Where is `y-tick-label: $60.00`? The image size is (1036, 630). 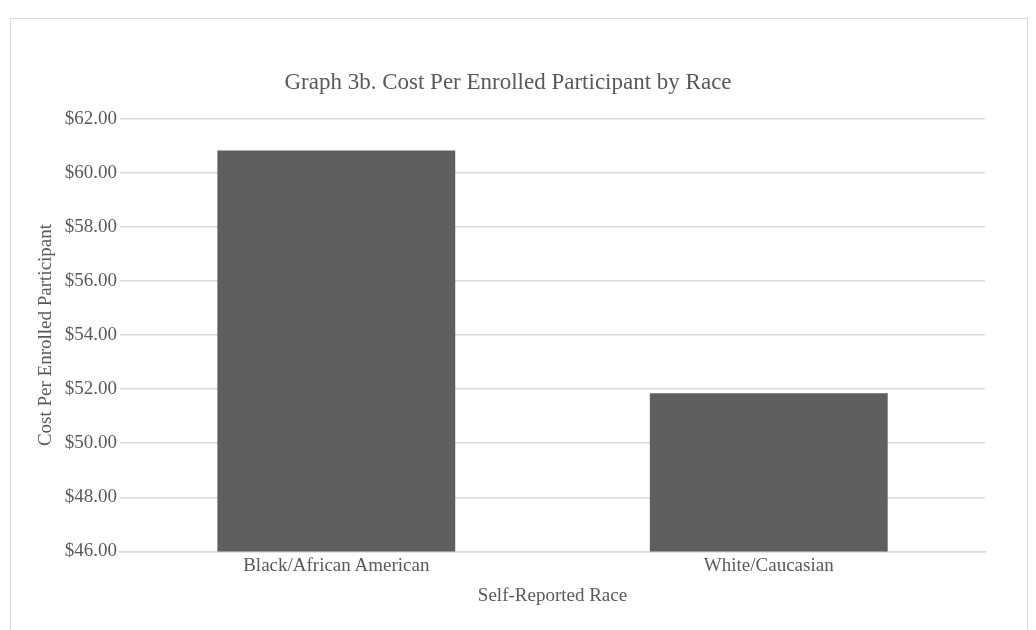
y-tick-label: $60.00 is located at coordinates (91, 171).